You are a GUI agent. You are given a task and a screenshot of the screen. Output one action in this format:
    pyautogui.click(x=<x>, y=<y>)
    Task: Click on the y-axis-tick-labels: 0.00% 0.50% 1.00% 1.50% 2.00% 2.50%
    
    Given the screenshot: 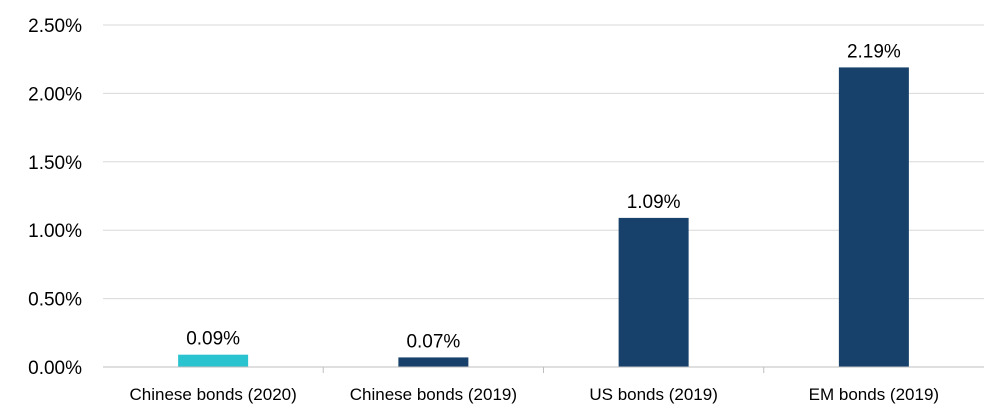 What is the action you would take?
    pyautogui.click(x=55, y=197)
    